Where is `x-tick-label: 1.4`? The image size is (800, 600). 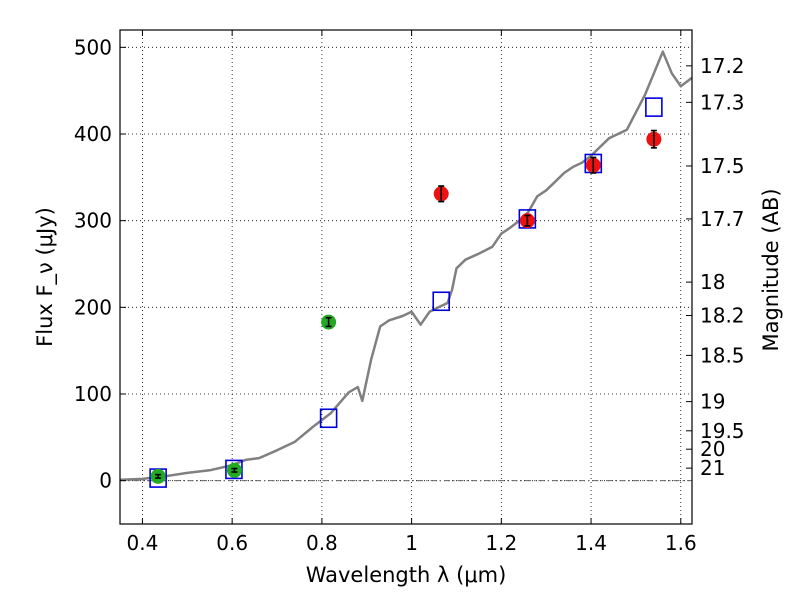
x-tick-label: 1.4 is located at coordinates (591, 543).